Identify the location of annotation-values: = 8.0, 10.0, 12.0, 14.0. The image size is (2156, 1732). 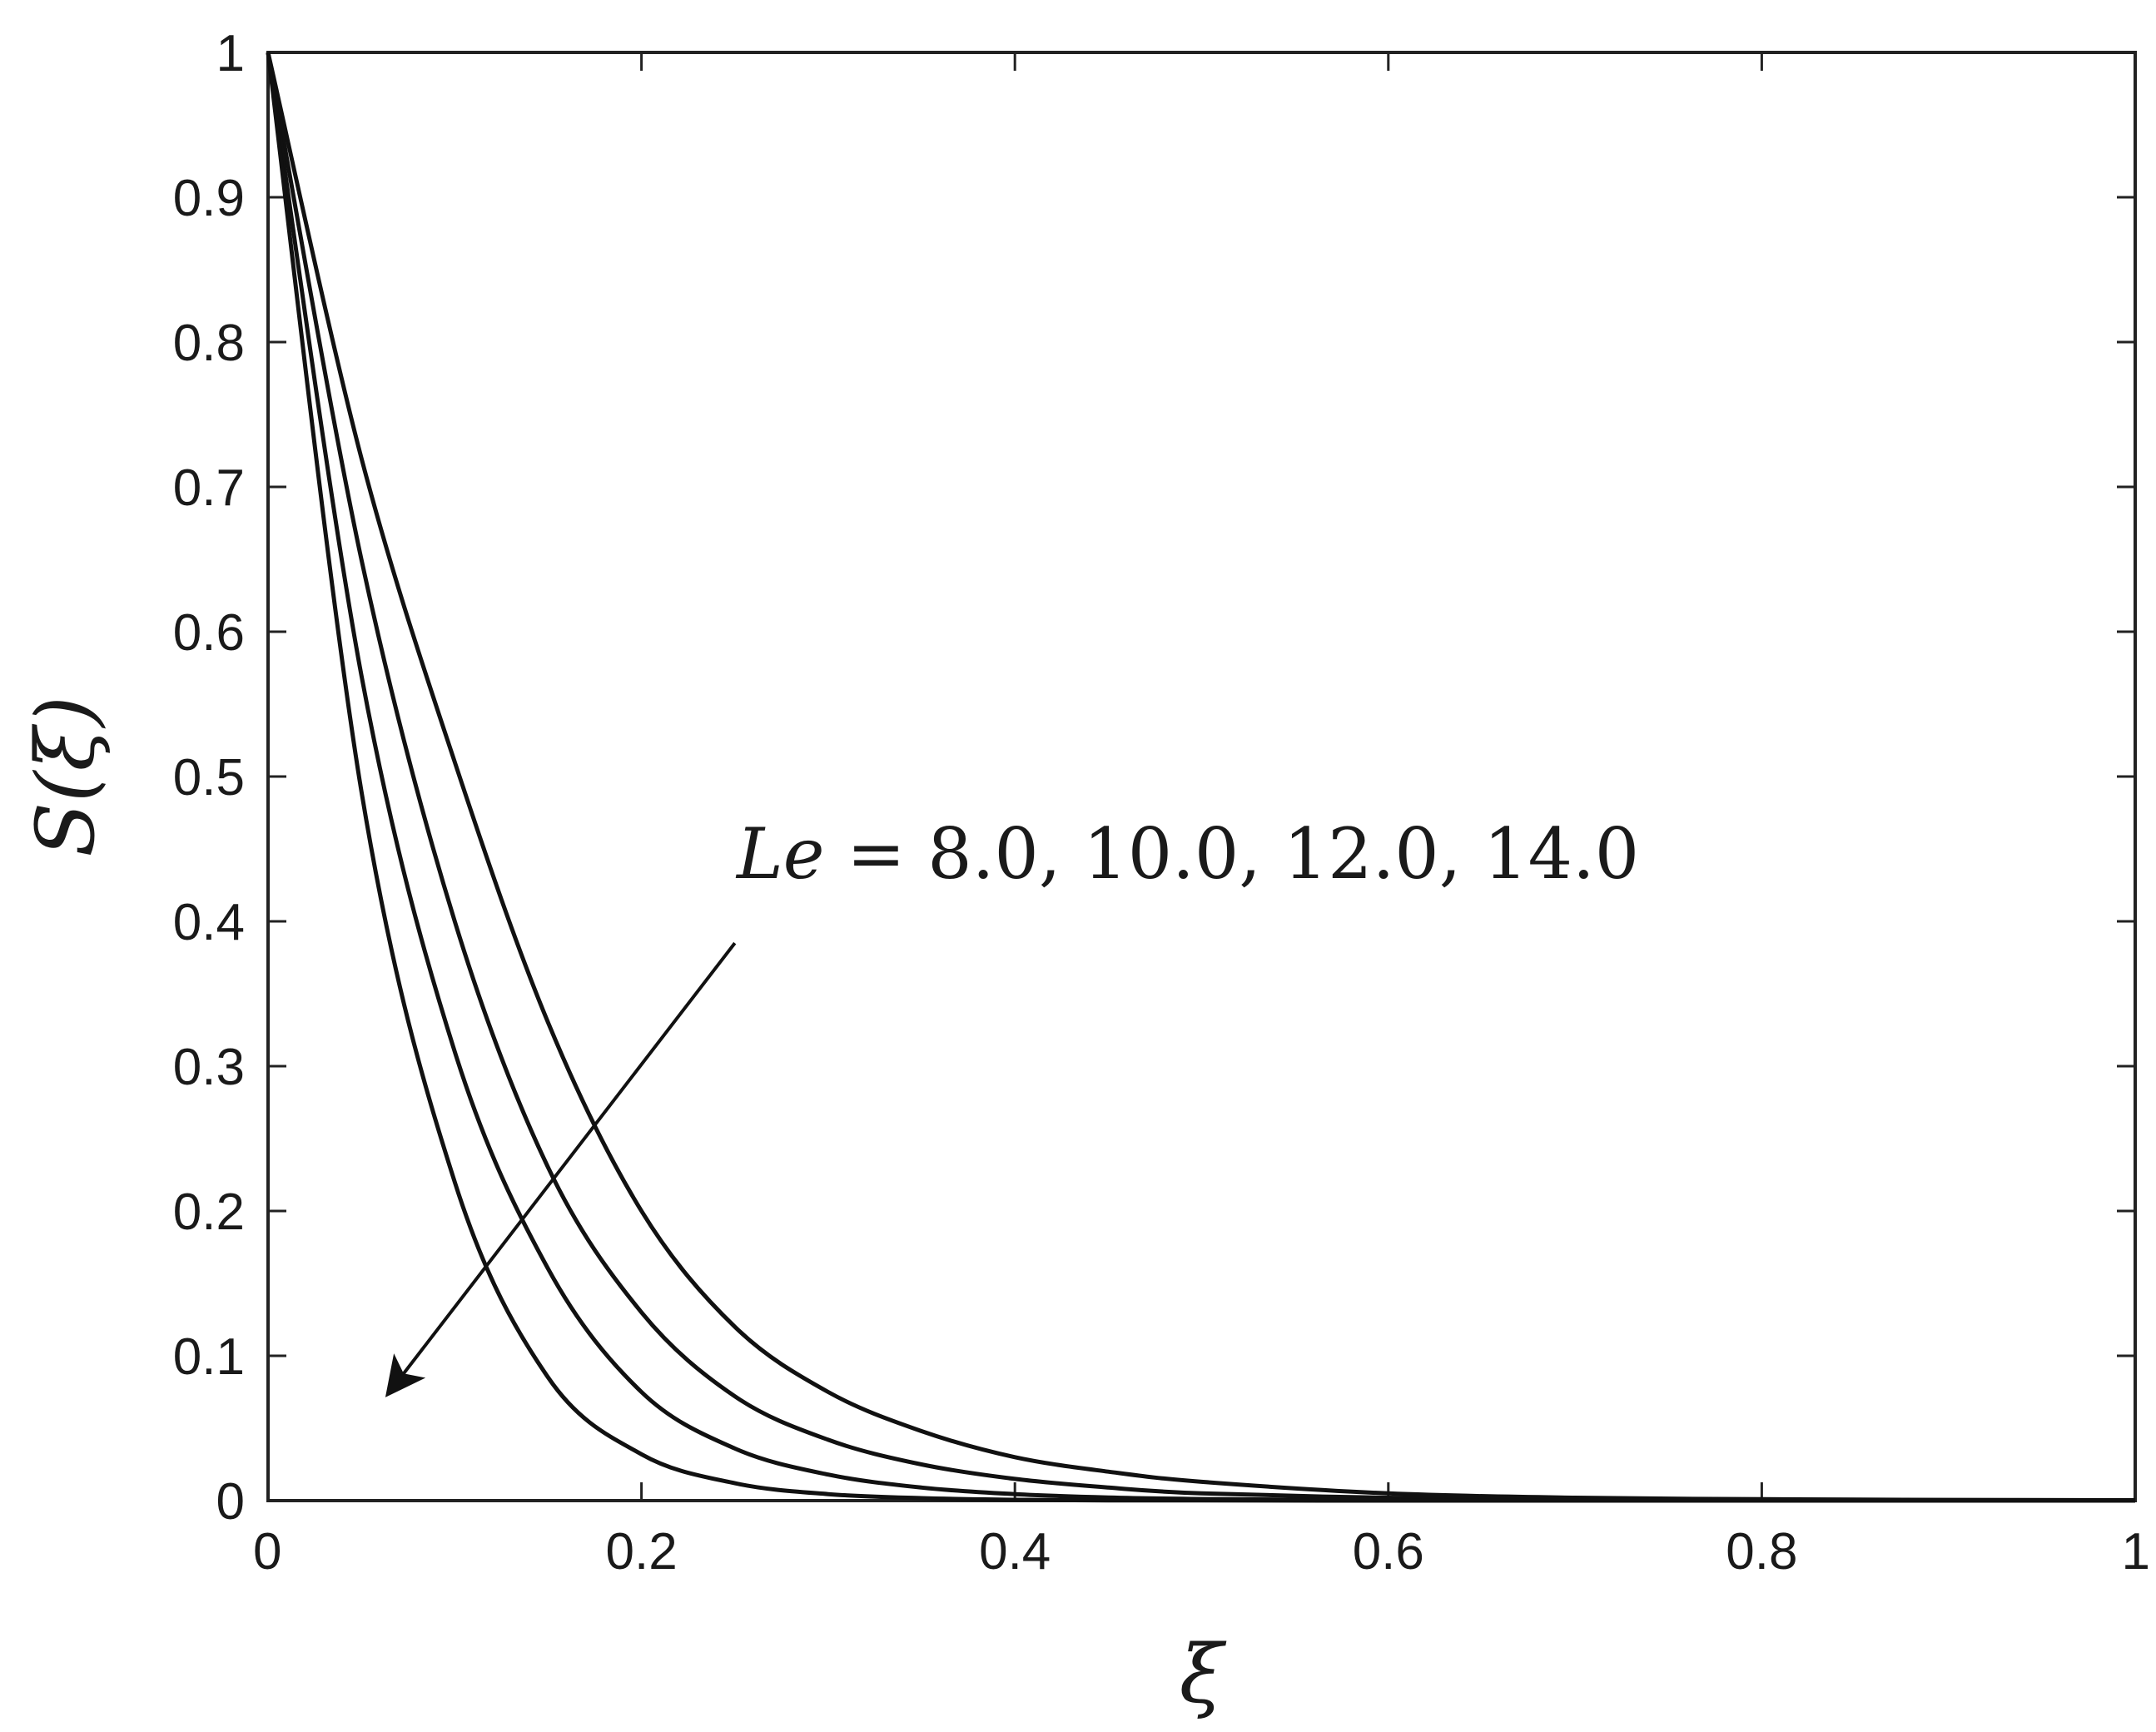
(1232, 854).